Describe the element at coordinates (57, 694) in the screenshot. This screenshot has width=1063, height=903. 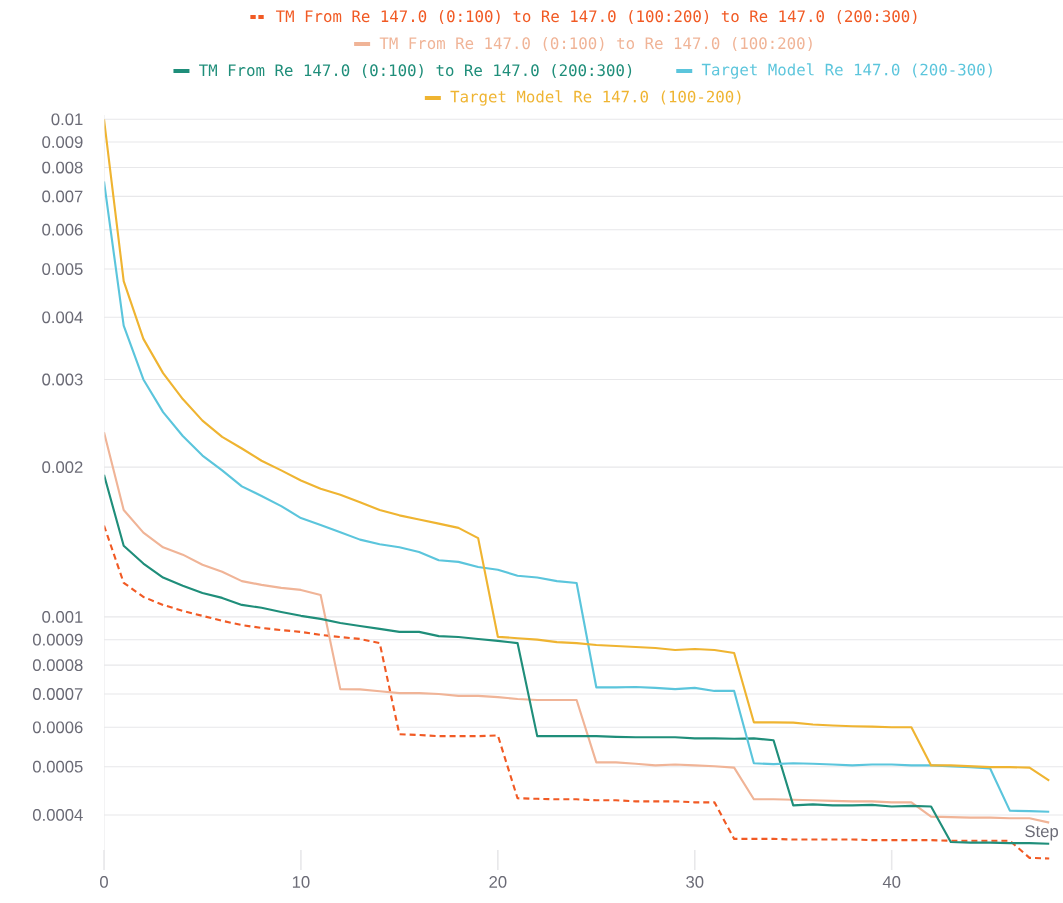
I see `y-tick-label: 0.0007` at that location.